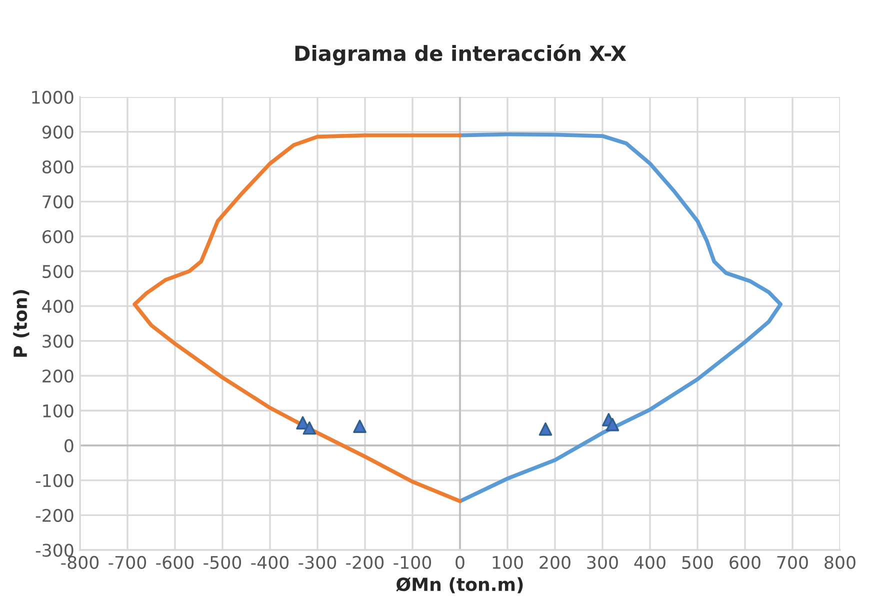  What do you see at coordinates (58, 237) in the screenshot?
I see `y-tick-label: 600` at bounding box center [58, 237].